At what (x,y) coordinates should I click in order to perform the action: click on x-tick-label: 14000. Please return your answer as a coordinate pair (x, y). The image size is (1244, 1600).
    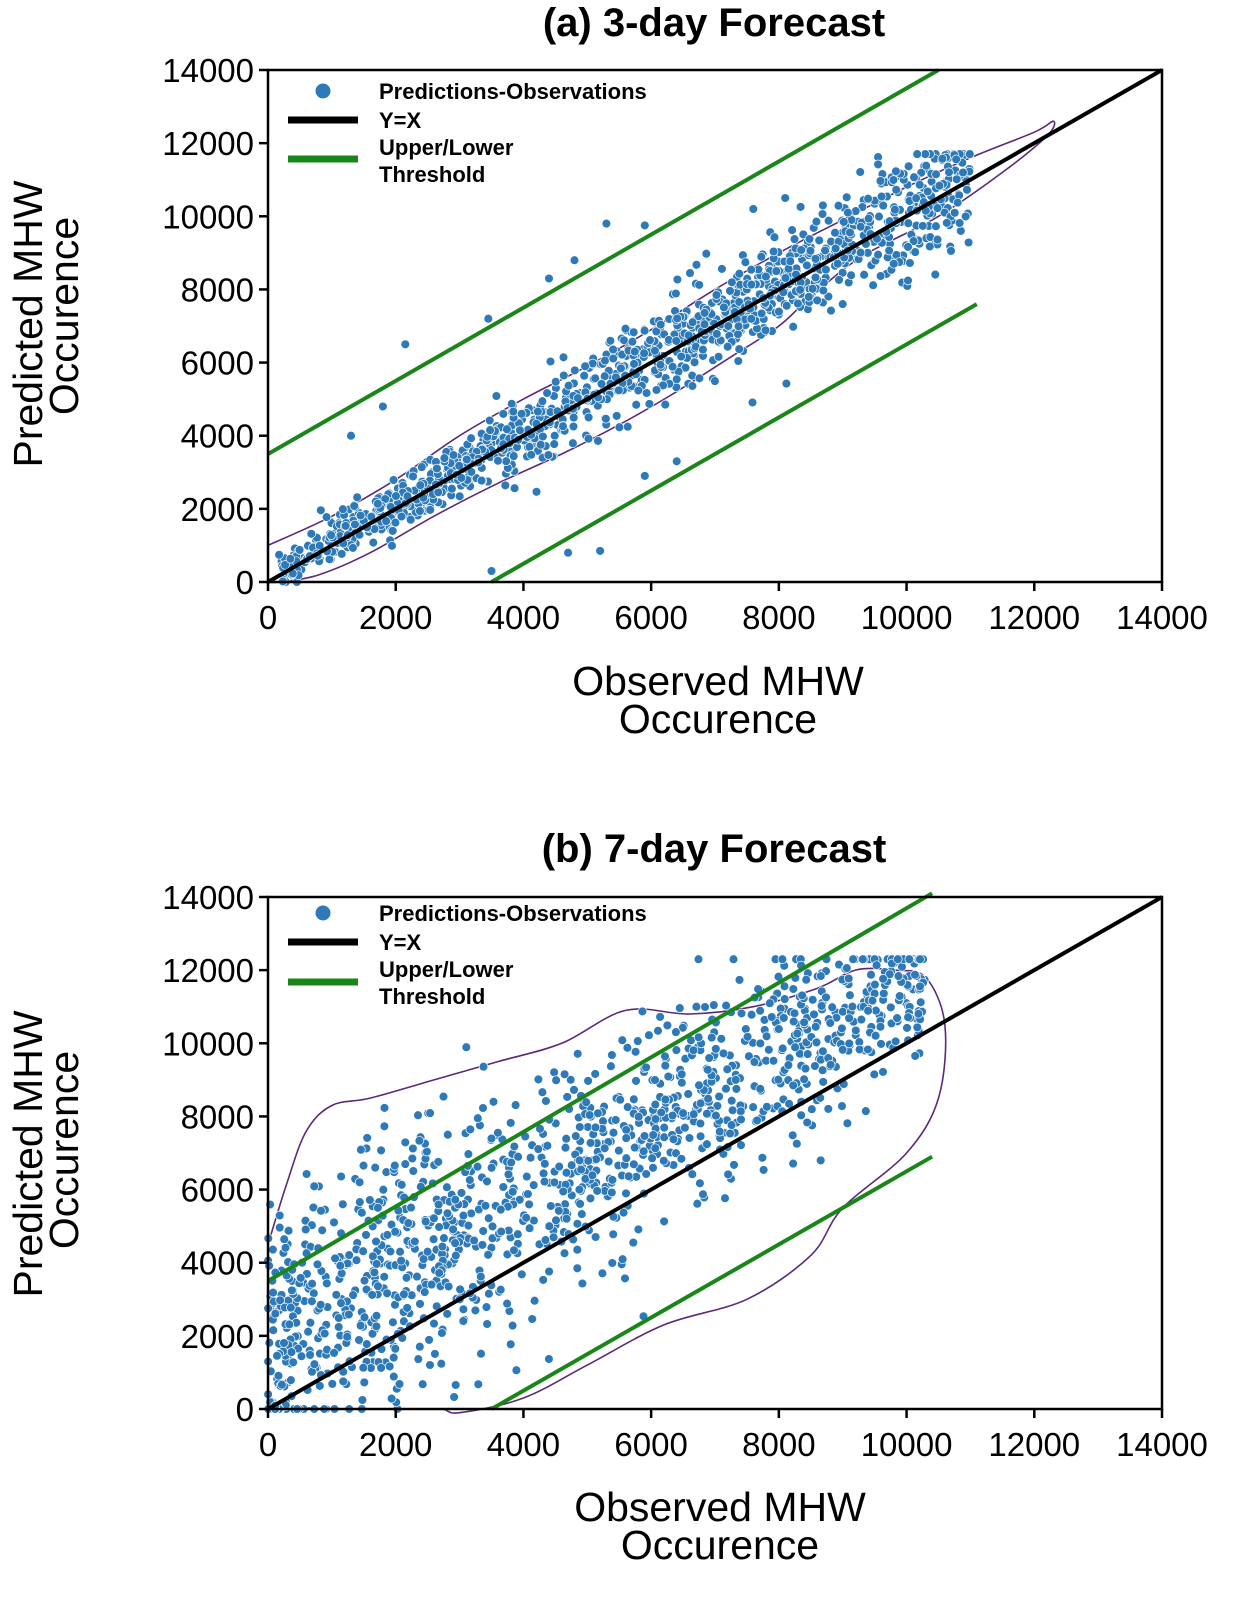
    Looking at the image, I should click on (1162, 617).